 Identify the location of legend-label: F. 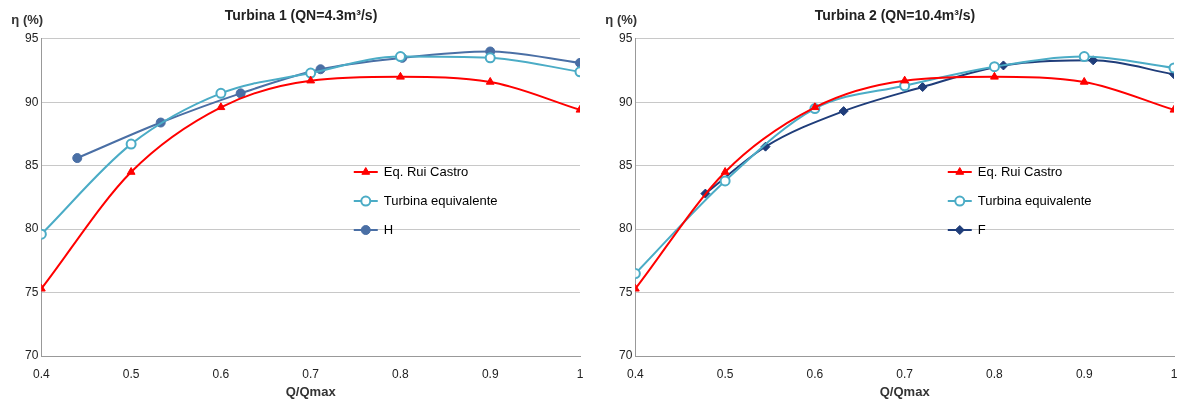
(981, 229).